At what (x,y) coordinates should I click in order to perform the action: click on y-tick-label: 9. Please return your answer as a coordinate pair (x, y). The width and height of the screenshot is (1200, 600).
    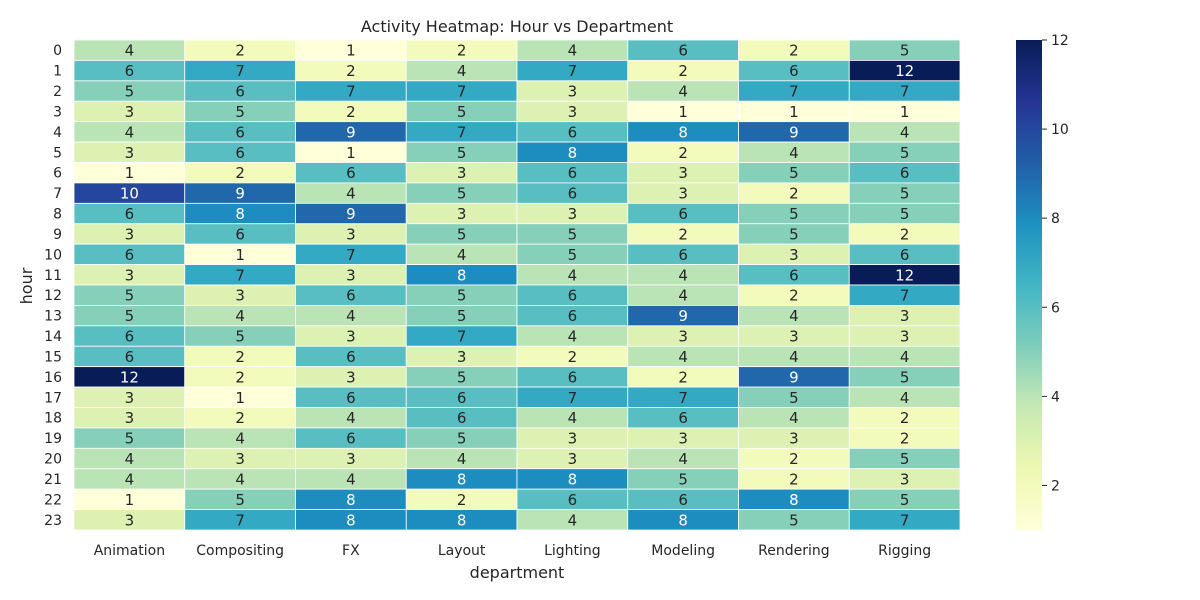
    Looking at the image, I should click on (57, 235).